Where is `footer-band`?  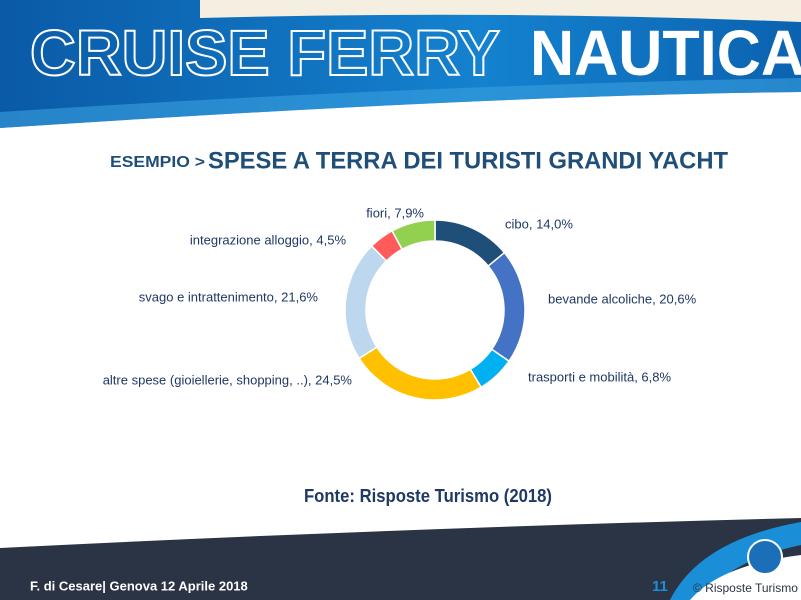
footer-band is located at coordinates (400, 559).